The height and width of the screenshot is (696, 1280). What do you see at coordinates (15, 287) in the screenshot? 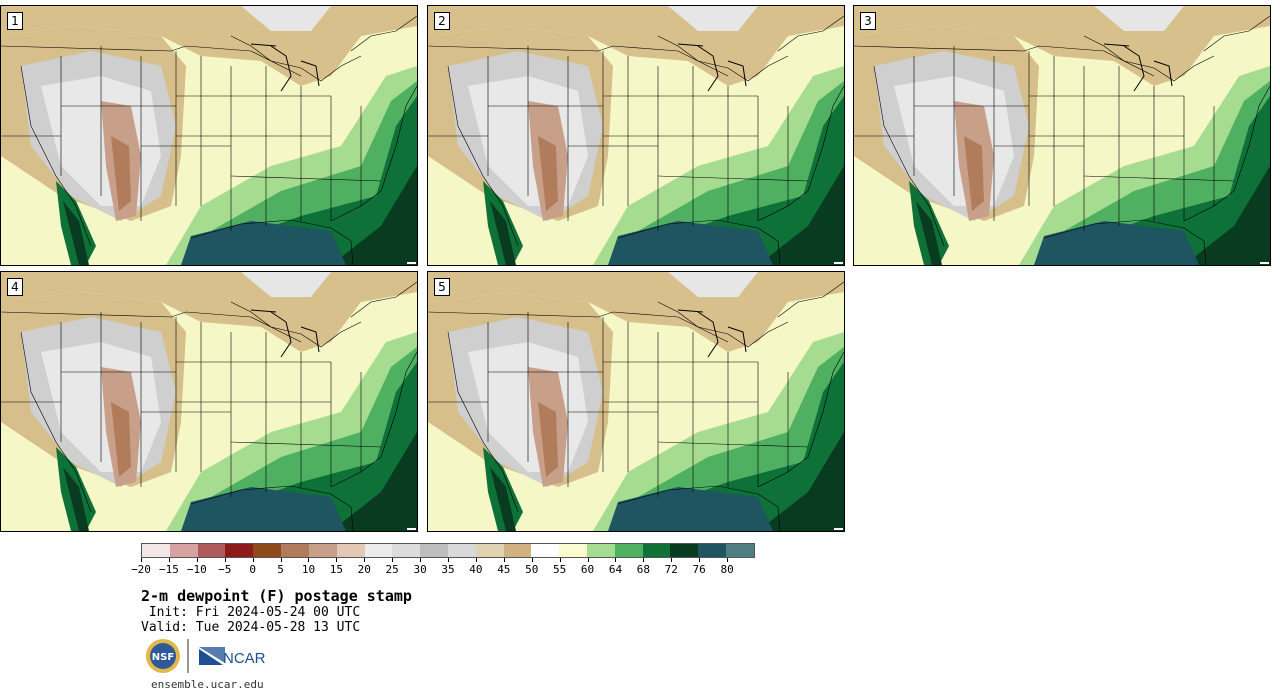
I see `panel-number: 4` at bounding box center [15, 287].